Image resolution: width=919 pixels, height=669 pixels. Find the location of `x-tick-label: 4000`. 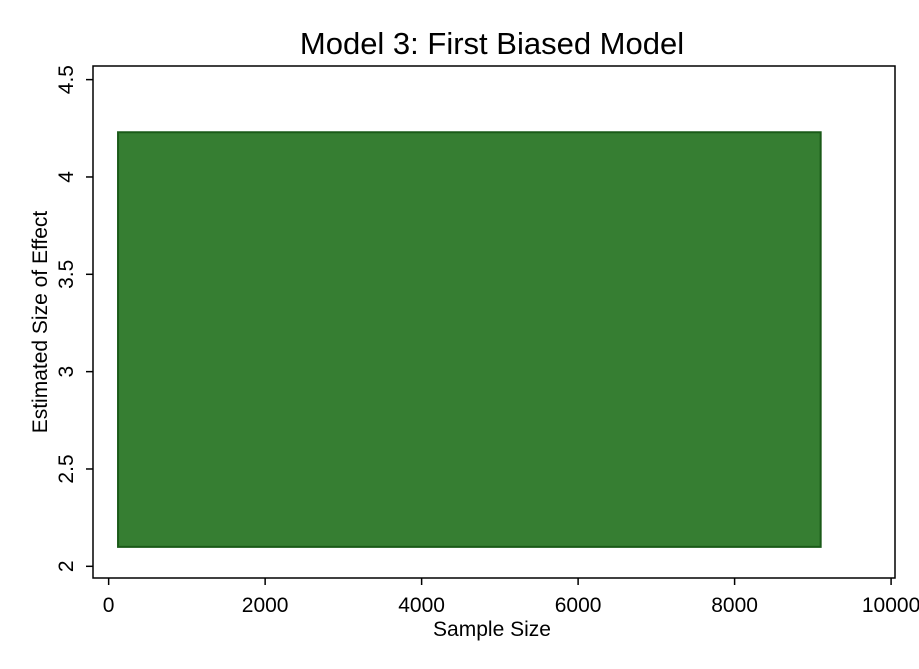

x-tick-label: 4000 is located at coordinates (421, 605).